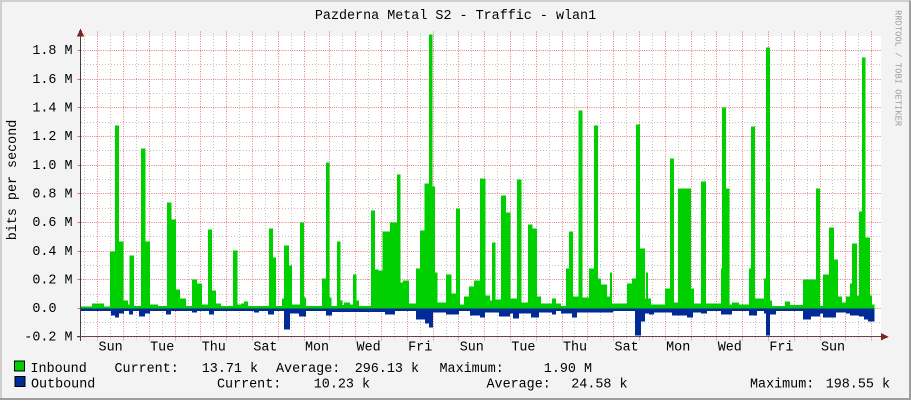 This screenshot has width=911, height=405. I want to click on svg-text: Inbound, so click(59, 369).